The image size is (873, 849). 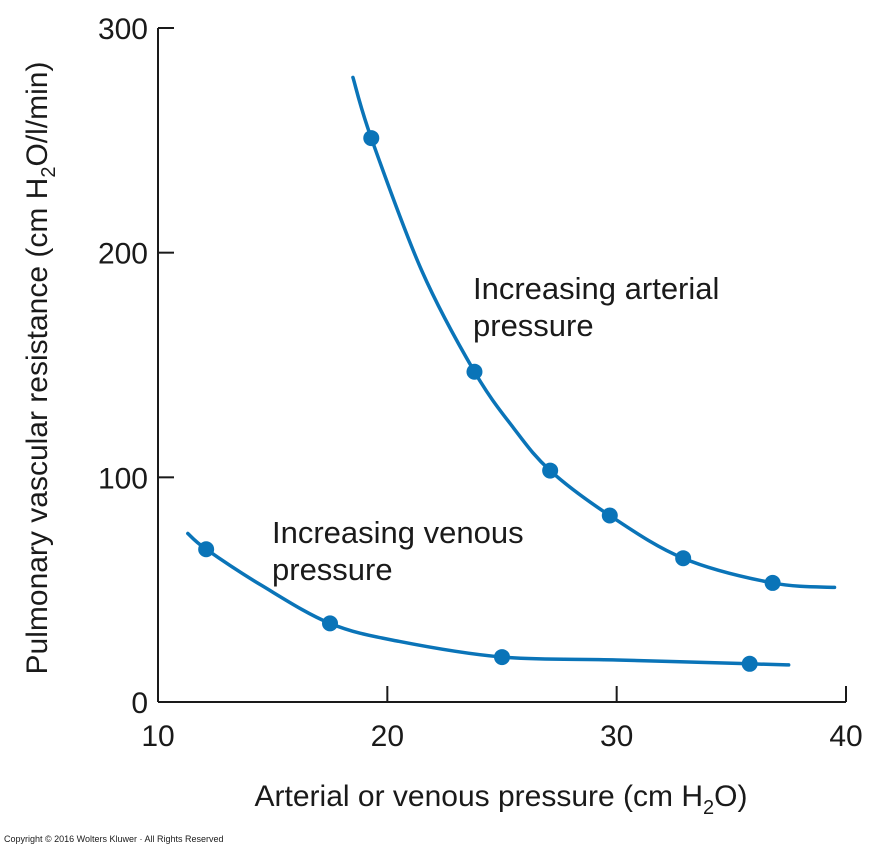 What do you see at coordinates (49, 172) in the screenshot?
I see `y-axis-title-sub: 2` at bounding box center [49, 172].